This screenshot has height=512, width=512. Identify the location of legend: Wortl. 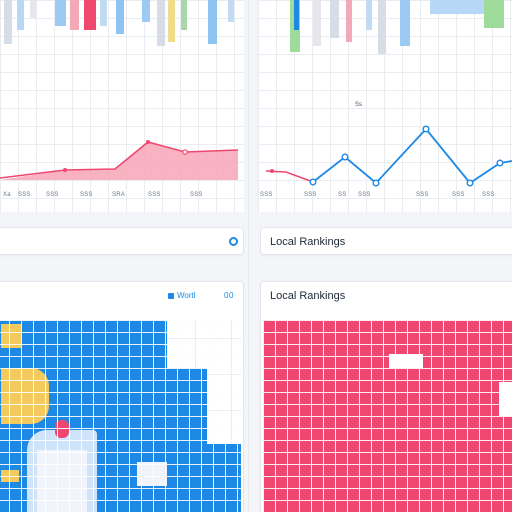
(182, 295).